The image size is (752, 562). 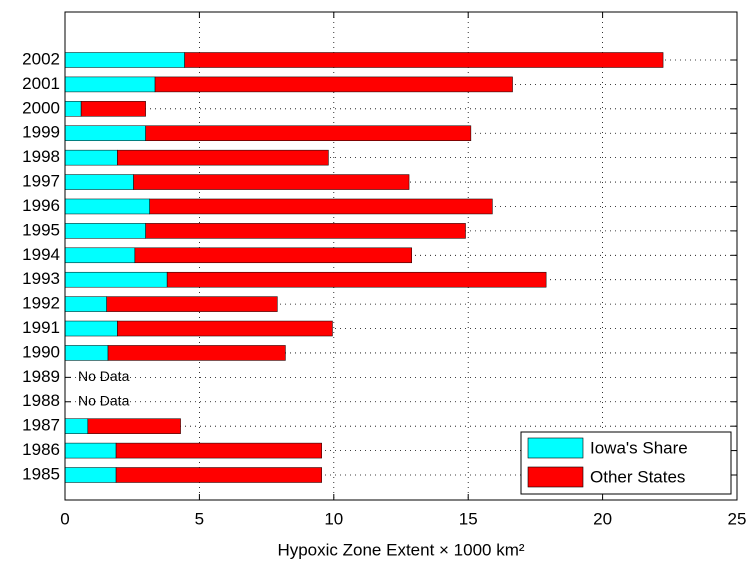 What do you see at coordinates (199, 518) in the screenshot?
I see `x-tick-label: 5` at bounding box center [199, 518].